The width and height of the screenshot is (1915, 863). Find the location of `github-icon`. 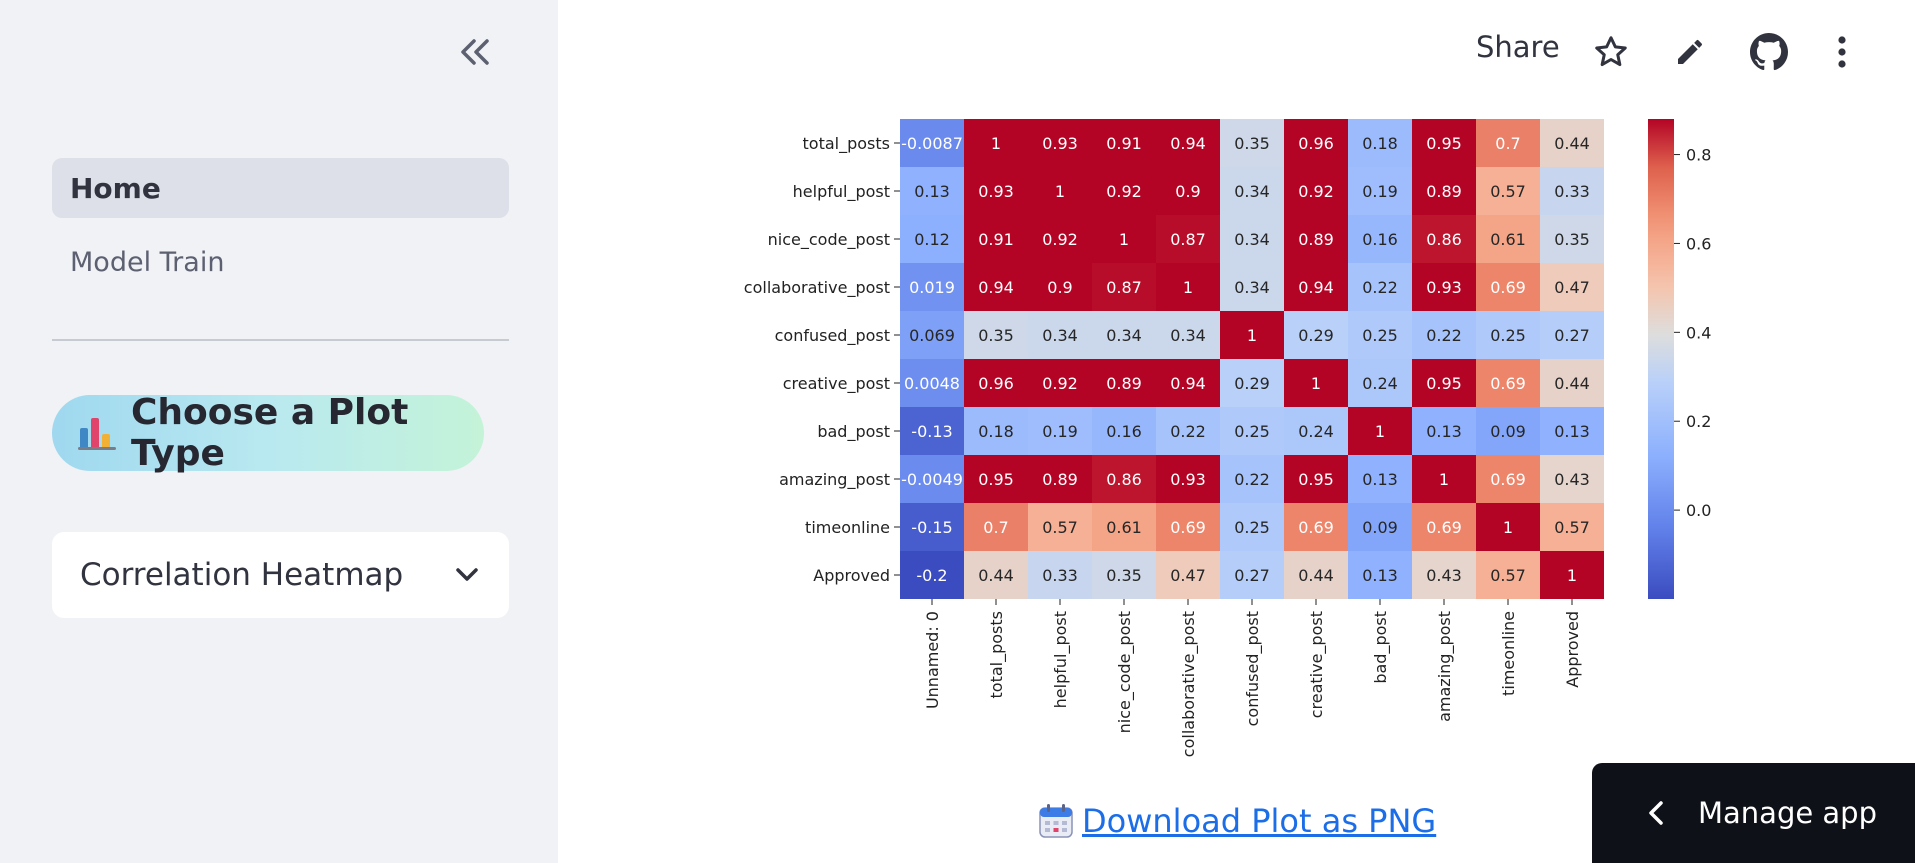

github-icon is located at coordinates (1769, 52).